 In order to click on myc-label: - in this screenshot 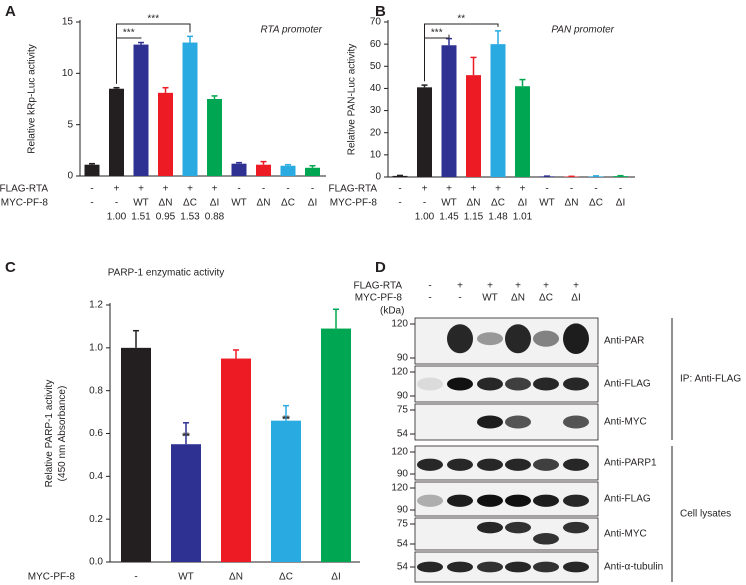, I will do `click(429, 298)`.